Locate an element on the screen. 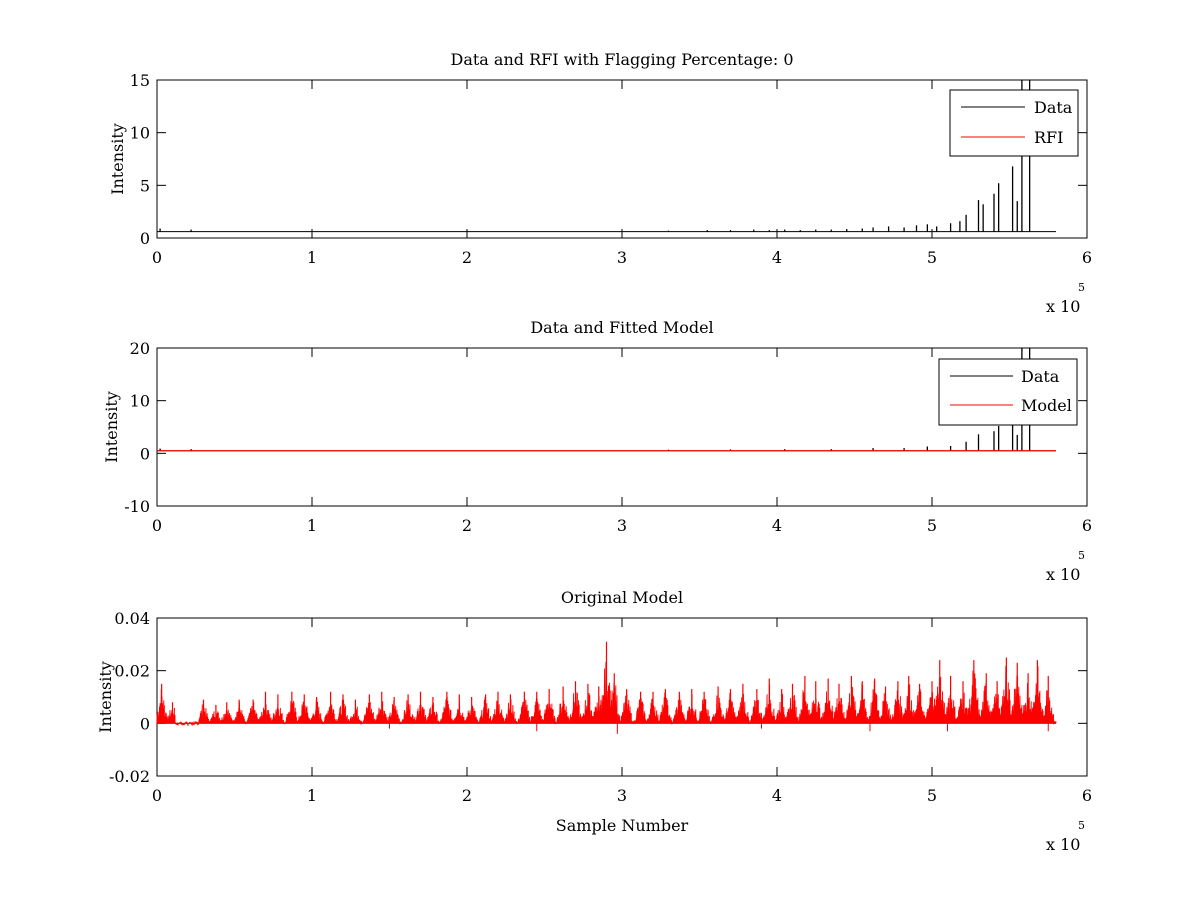 The height and width of the screenshot is (900, 1200). x-axis-label: Sample Number is located at coordinates (622, 825).